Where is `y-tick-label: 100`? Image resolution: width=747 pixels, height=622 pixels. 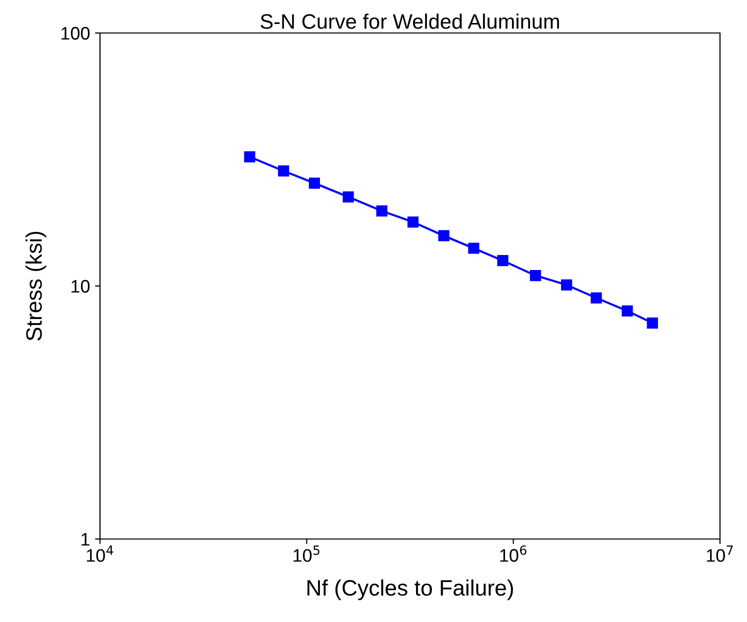
y-tick-label: 100 is located at coordinates (76, 33).